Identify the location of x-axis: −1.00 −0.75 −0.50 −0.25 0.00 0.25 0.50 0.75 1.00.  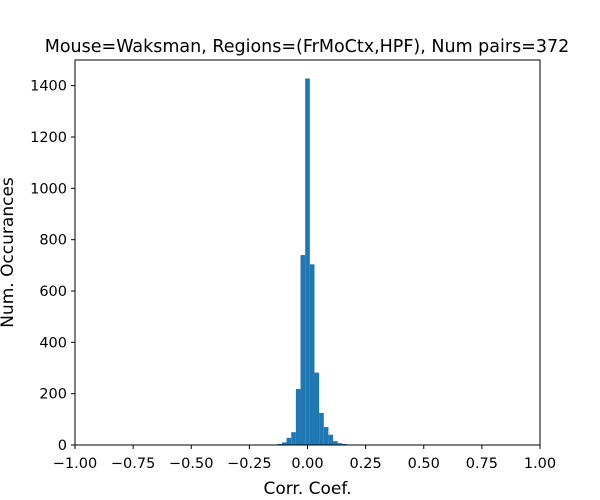
(304, 458).